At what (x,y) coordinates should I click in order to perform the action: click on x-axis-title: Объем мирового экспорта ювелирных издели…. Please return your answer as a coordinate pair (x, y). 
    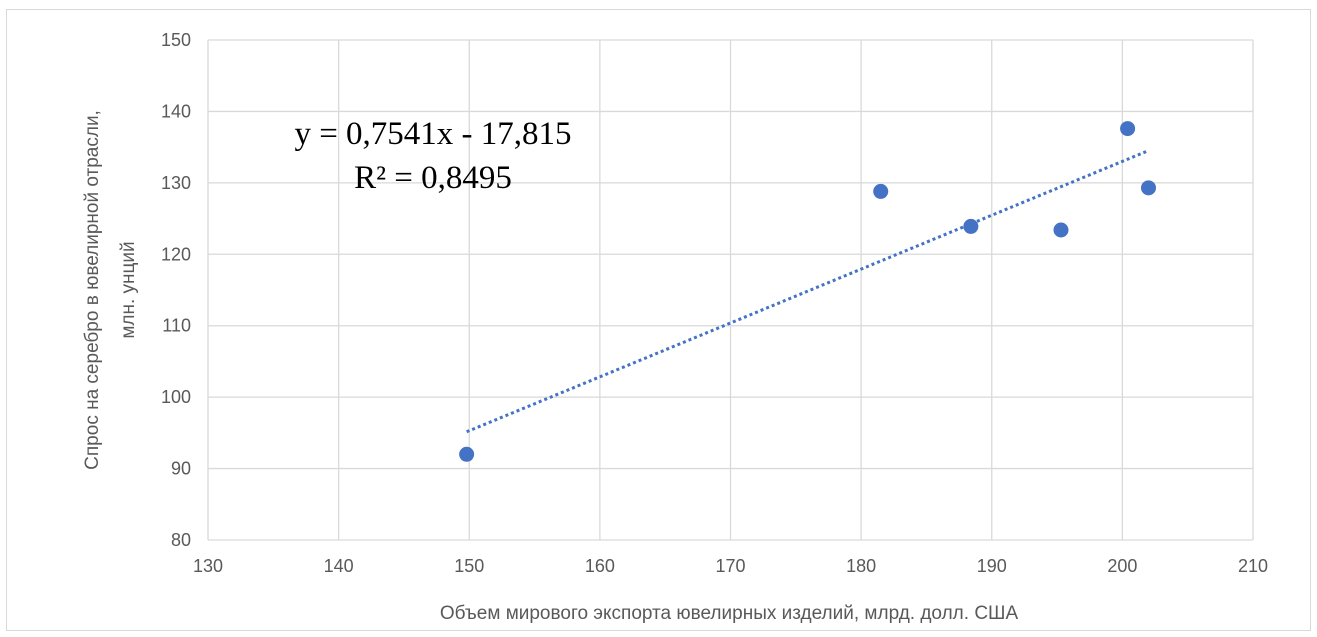
    Looking at the image, I should click on (729, 613).